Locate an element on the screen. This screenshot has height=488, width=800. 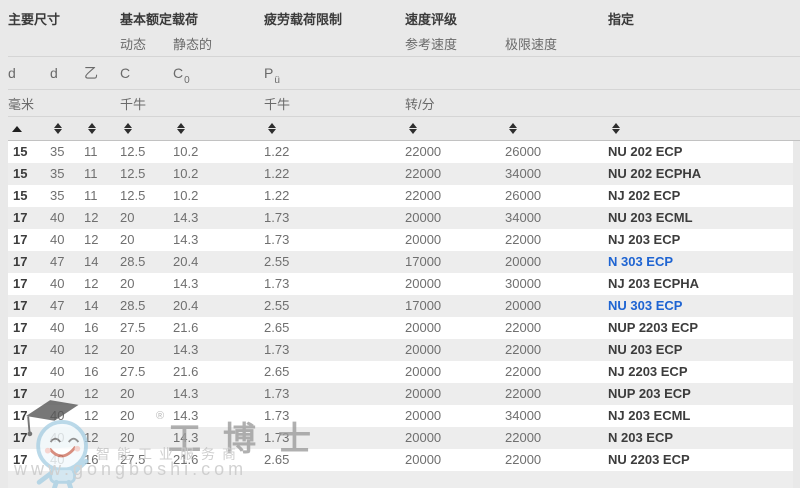
designation-link: NU 2203 ECP is located at coordinates (649, 459).